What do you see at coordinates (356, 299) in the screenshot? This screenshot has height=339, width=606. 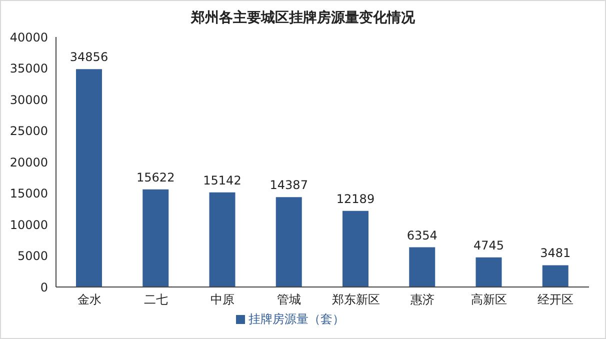 I see `x-tick-label: 郑东新区` at bounding box center [356, 299].